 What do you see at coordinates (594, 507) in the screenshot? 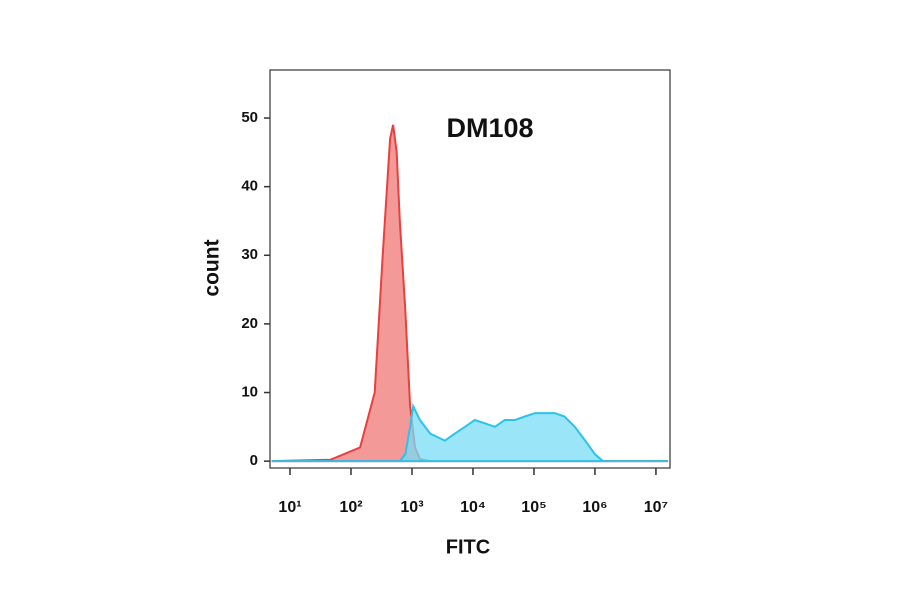
I see `x-tick-label: 10⁶` at bounding box center [594, 507].